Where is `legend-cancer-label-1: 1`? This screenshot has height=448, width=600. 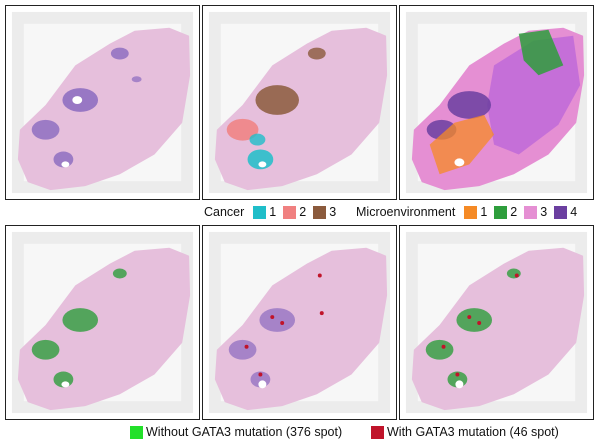
legend-cancer-label-1: 1 is located at coordinates (273, 212).